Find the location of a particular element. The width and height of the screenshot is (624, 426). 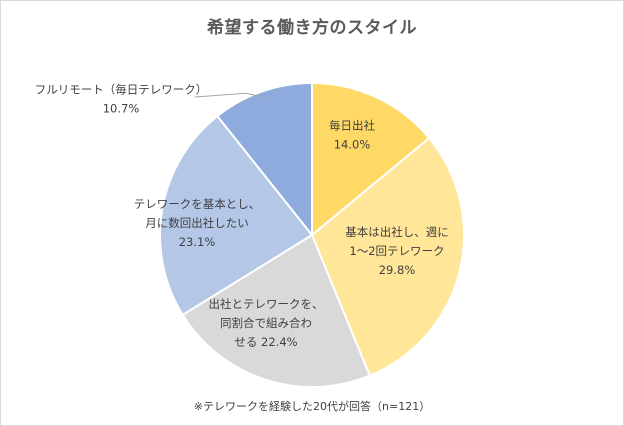

slice-label-line: 10.7% is located at coordinates (121, 109).